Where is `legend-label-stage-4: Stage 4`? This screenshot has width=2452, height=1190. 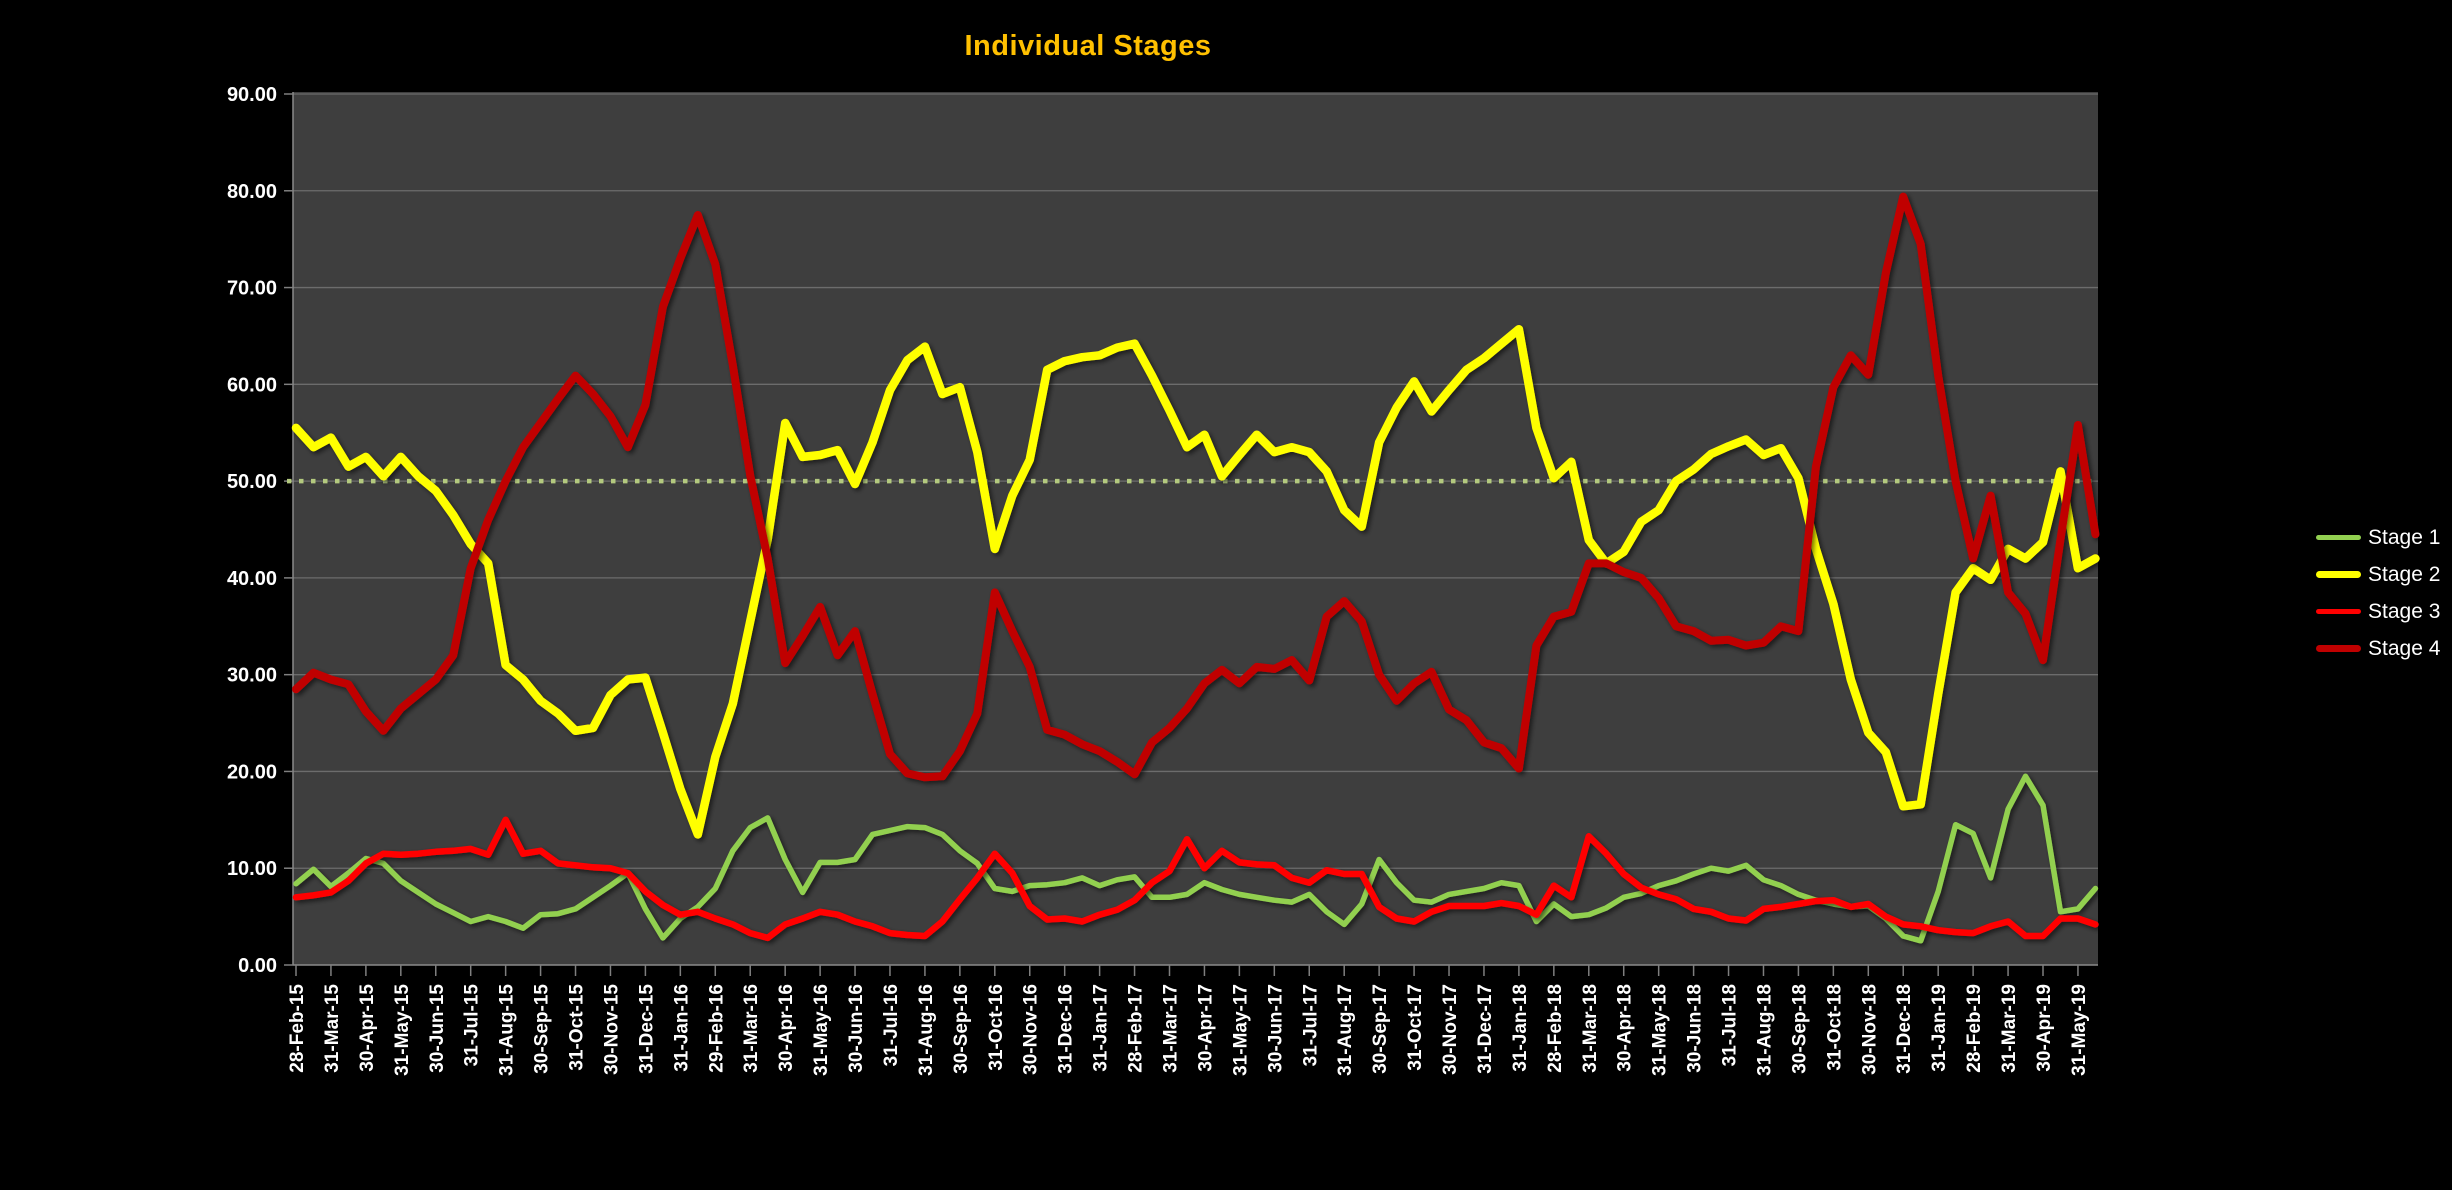
legend-label-stage-4: Stage 4 is located at coordinates (2404, 648).